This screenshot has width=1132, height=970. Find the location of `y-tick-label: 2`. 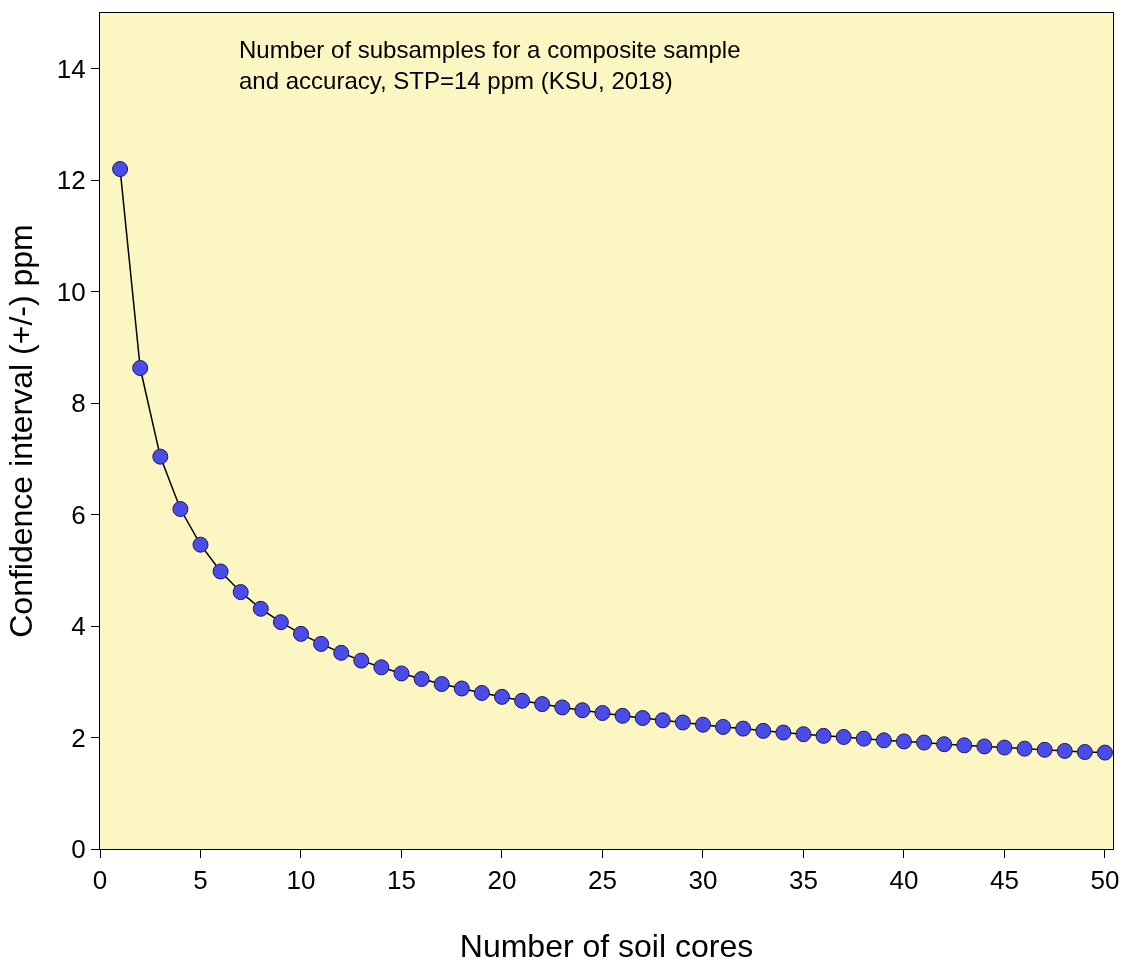

y-tick-label: 2 is located at coordinates (78, 737).